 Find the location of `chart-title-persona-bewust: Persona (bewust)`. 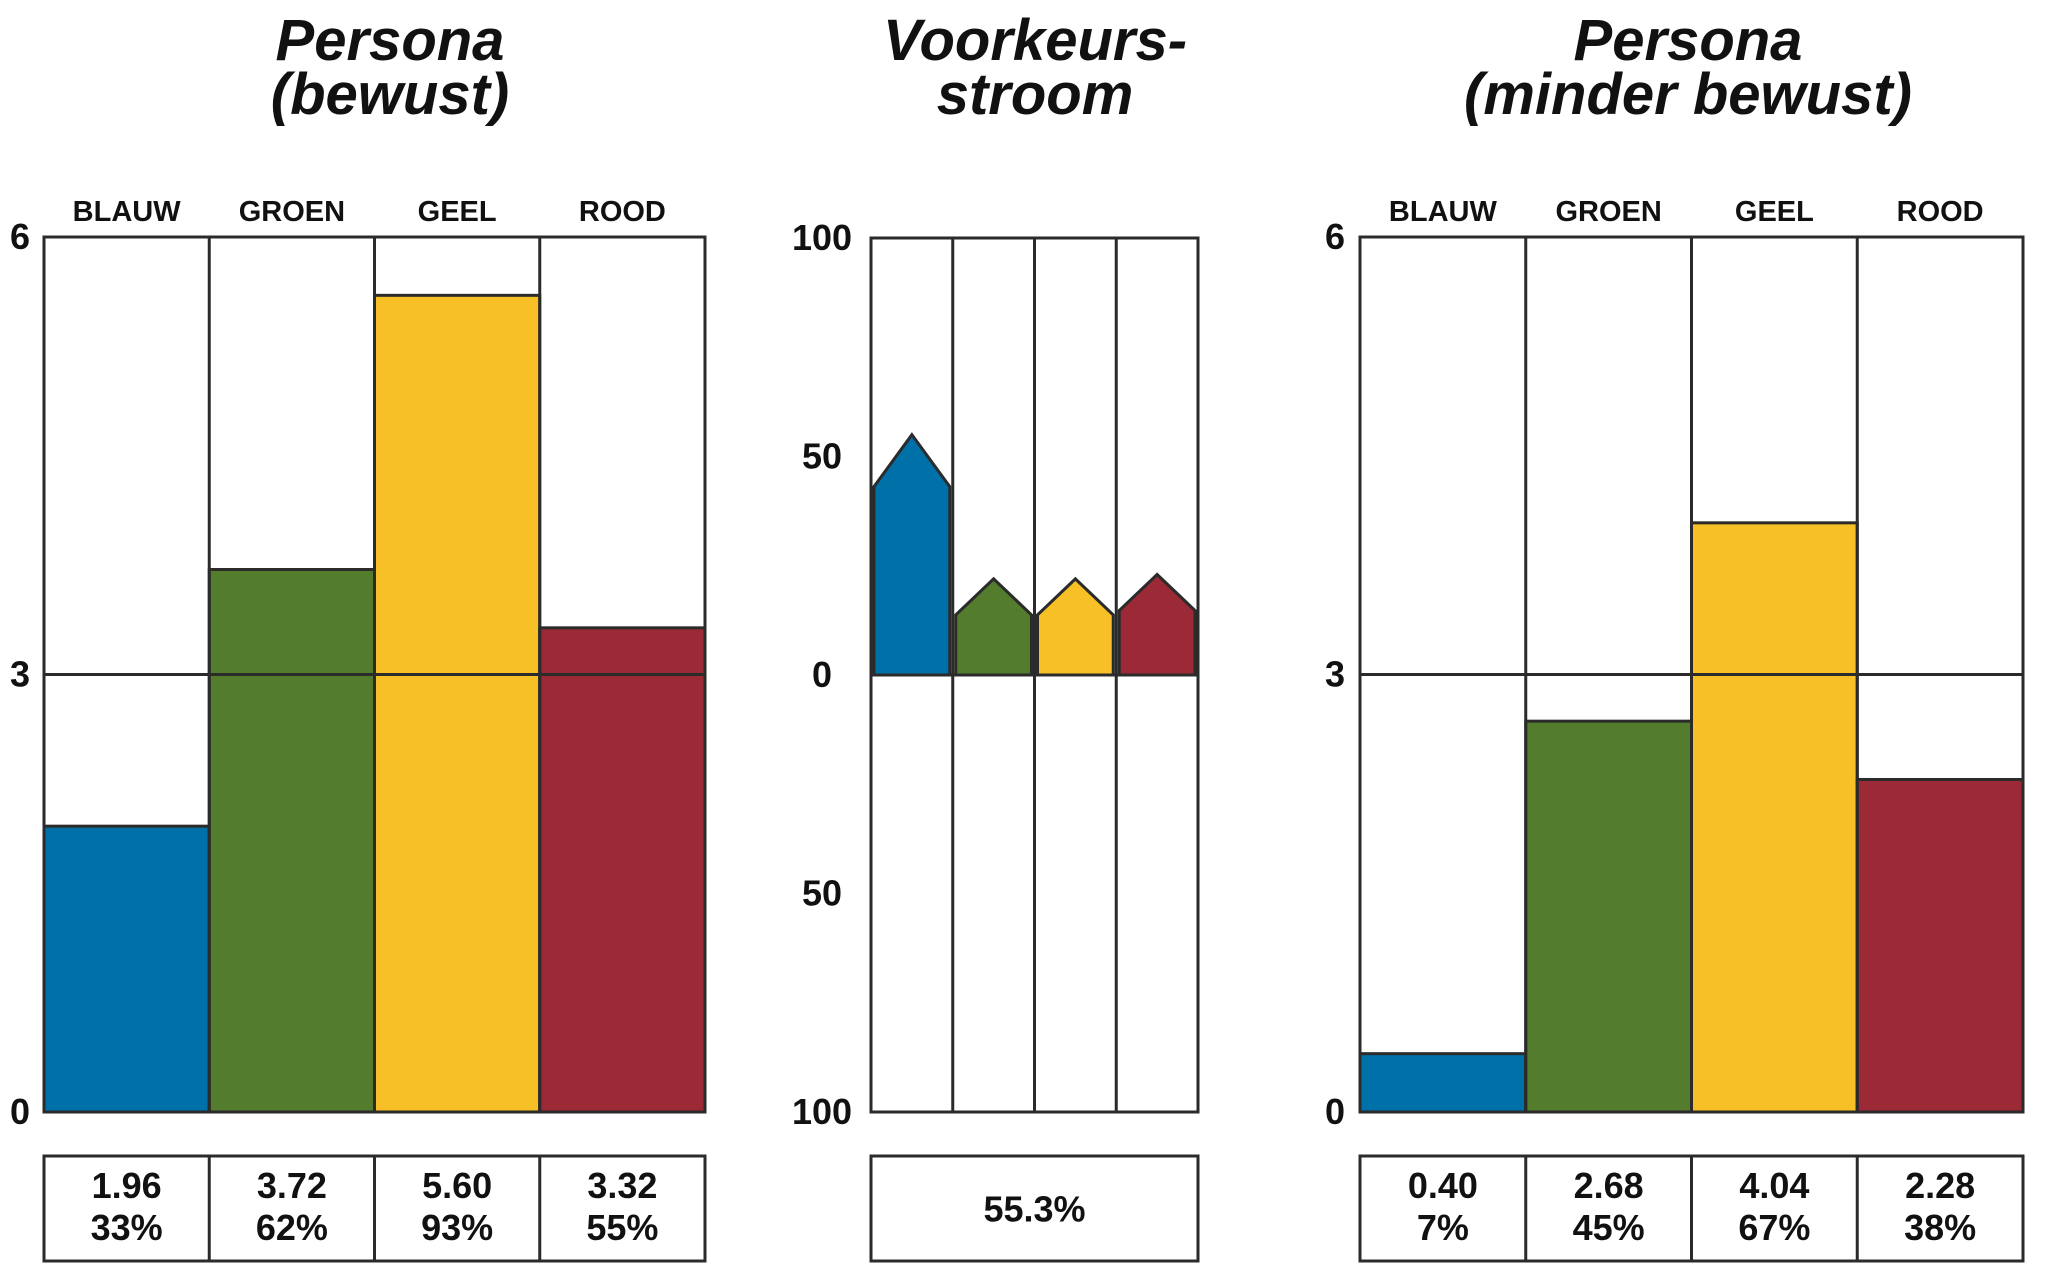

chart-title-persona-bewust: Persona (bewust) is located at coordinates (390, 67).